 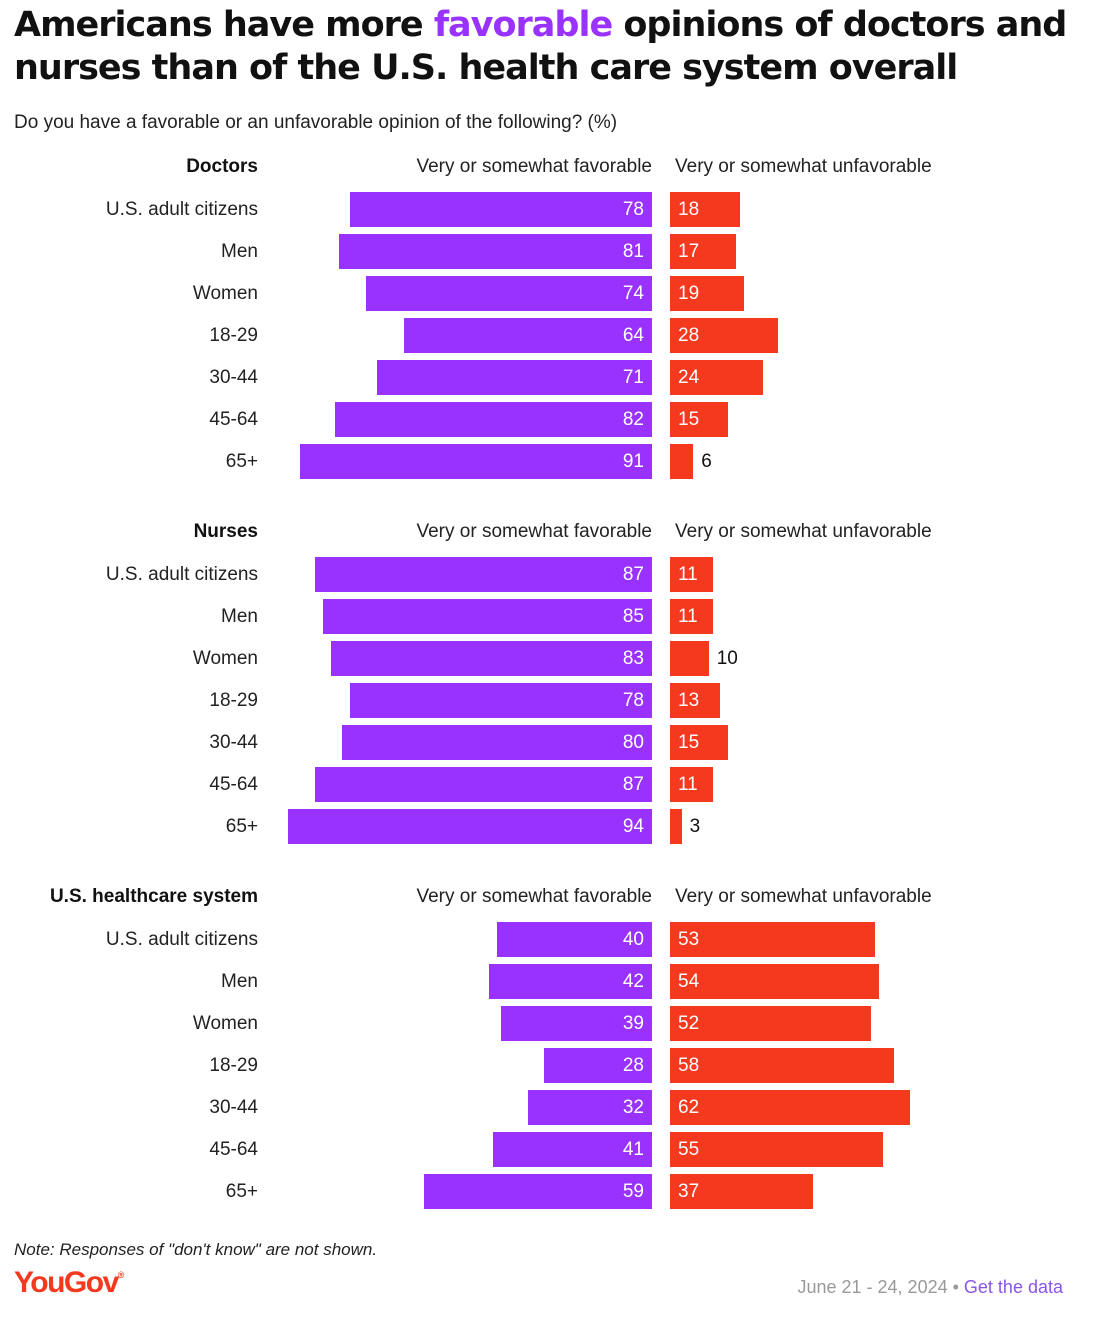 What do you see at coordinates (633, 251) in the screenshot?
I see `favorable-value-label: 81` at bounding box center [633, 251].